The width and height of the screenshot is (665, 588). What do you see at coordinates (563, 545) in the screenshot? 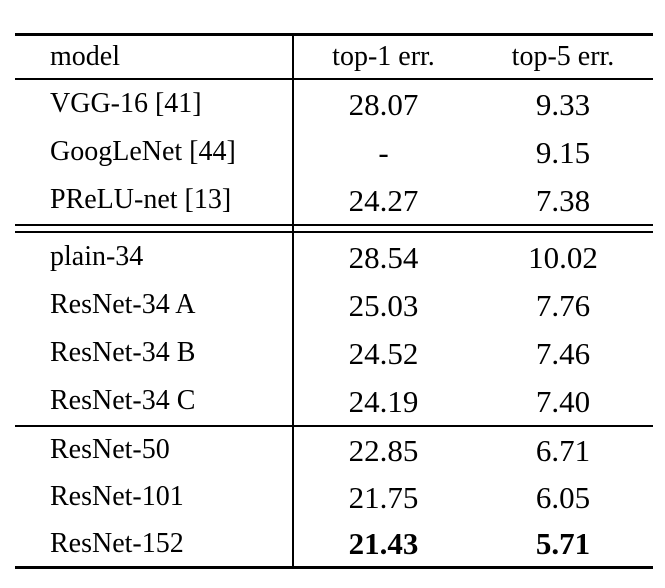
I see `top5-err-cell: 5.71` at bounding box center [563, 545].